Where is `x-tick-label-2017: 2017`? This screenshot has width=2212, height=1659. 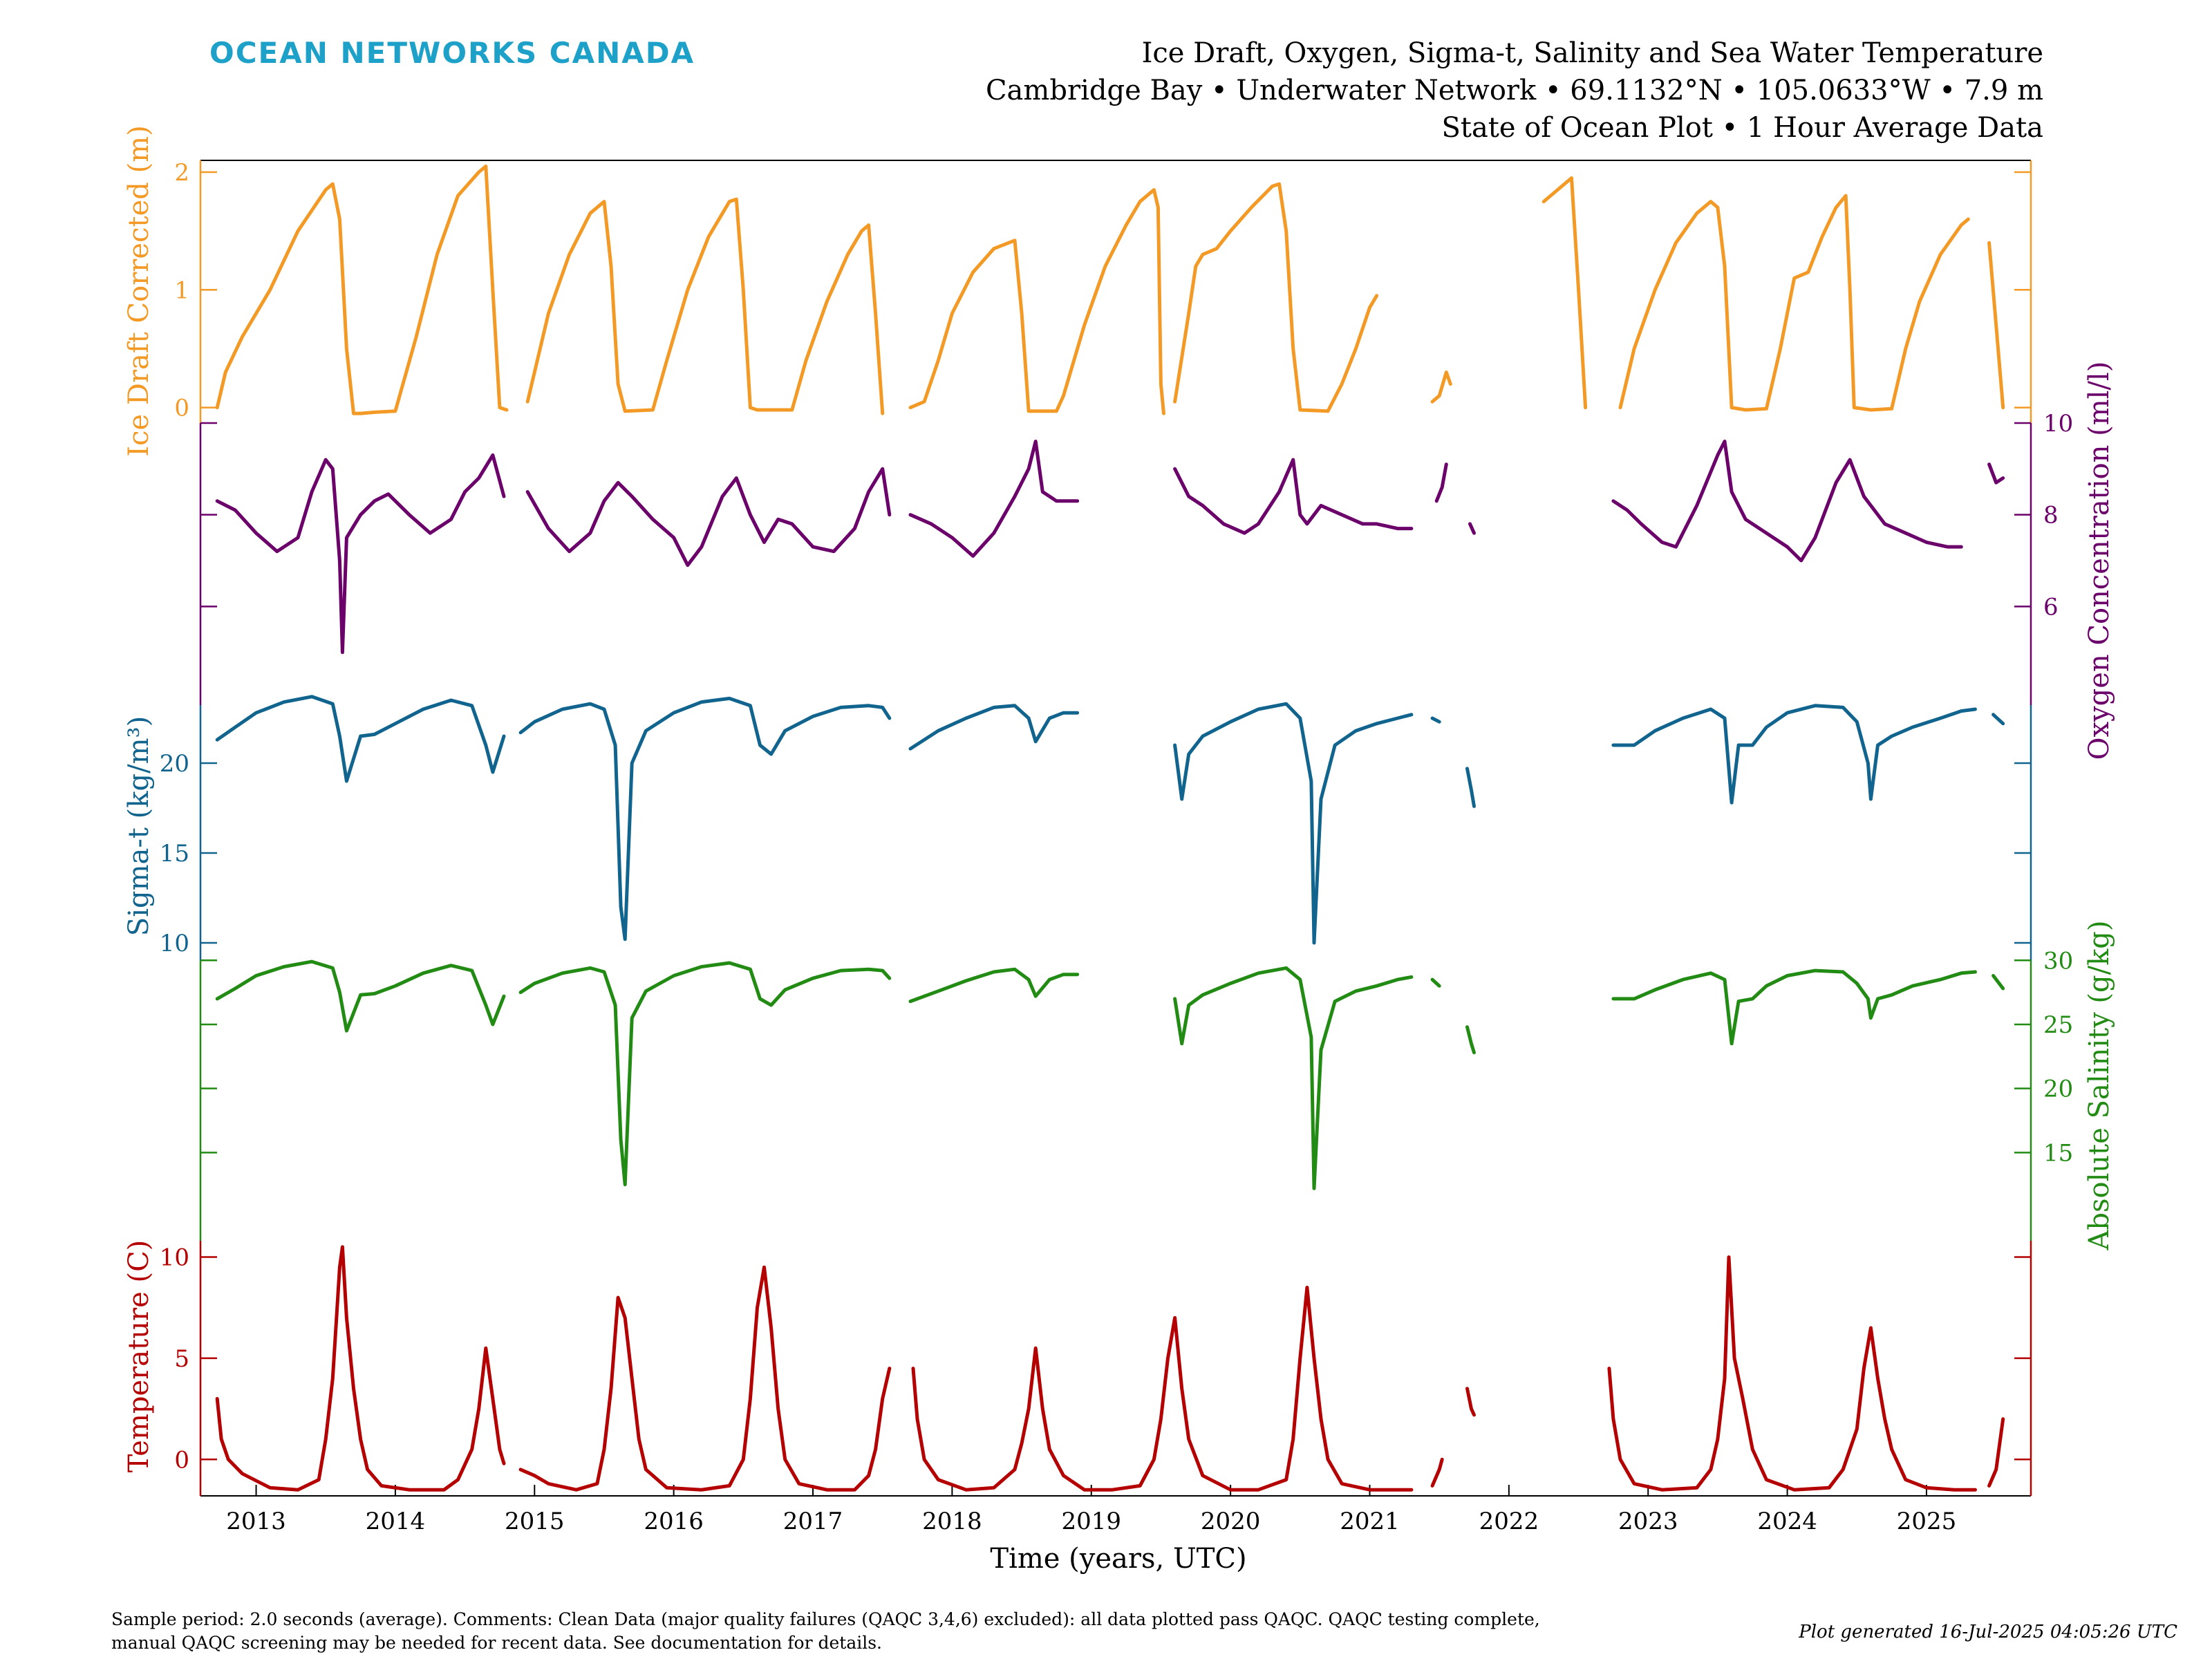 x-tick-label-2017: 2017 is located at coordinates (813, 1521).